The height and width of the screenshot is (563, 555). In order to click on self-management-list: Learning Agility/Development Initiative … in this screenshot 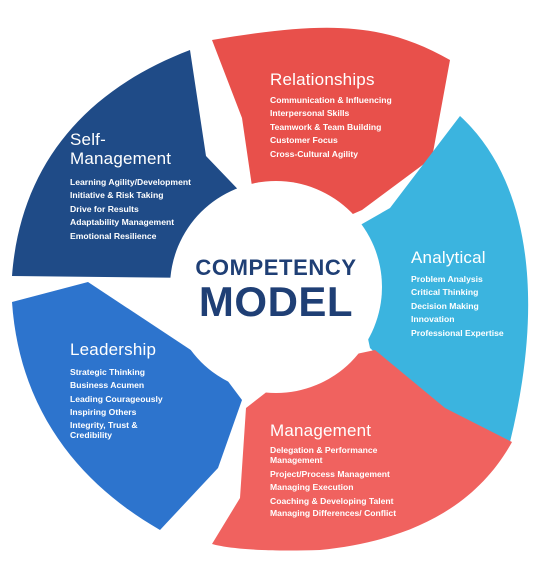, I will do `click(135, 209)`.